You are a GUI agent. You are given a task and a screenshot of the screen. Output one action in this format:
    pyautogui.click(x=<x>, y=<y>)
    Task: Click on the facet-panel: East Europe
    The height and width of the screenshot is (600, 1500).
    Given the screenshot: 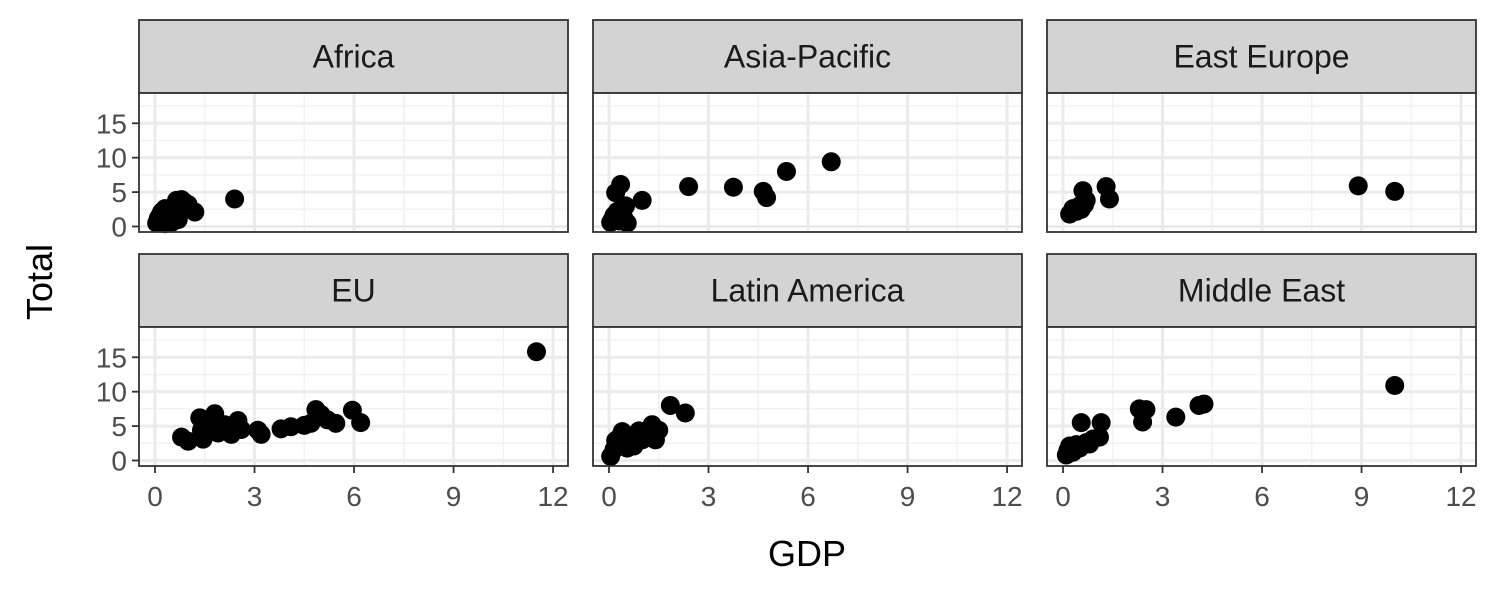 What is the action you would take?
    pyautogui.click(x=1261, y=126)
    